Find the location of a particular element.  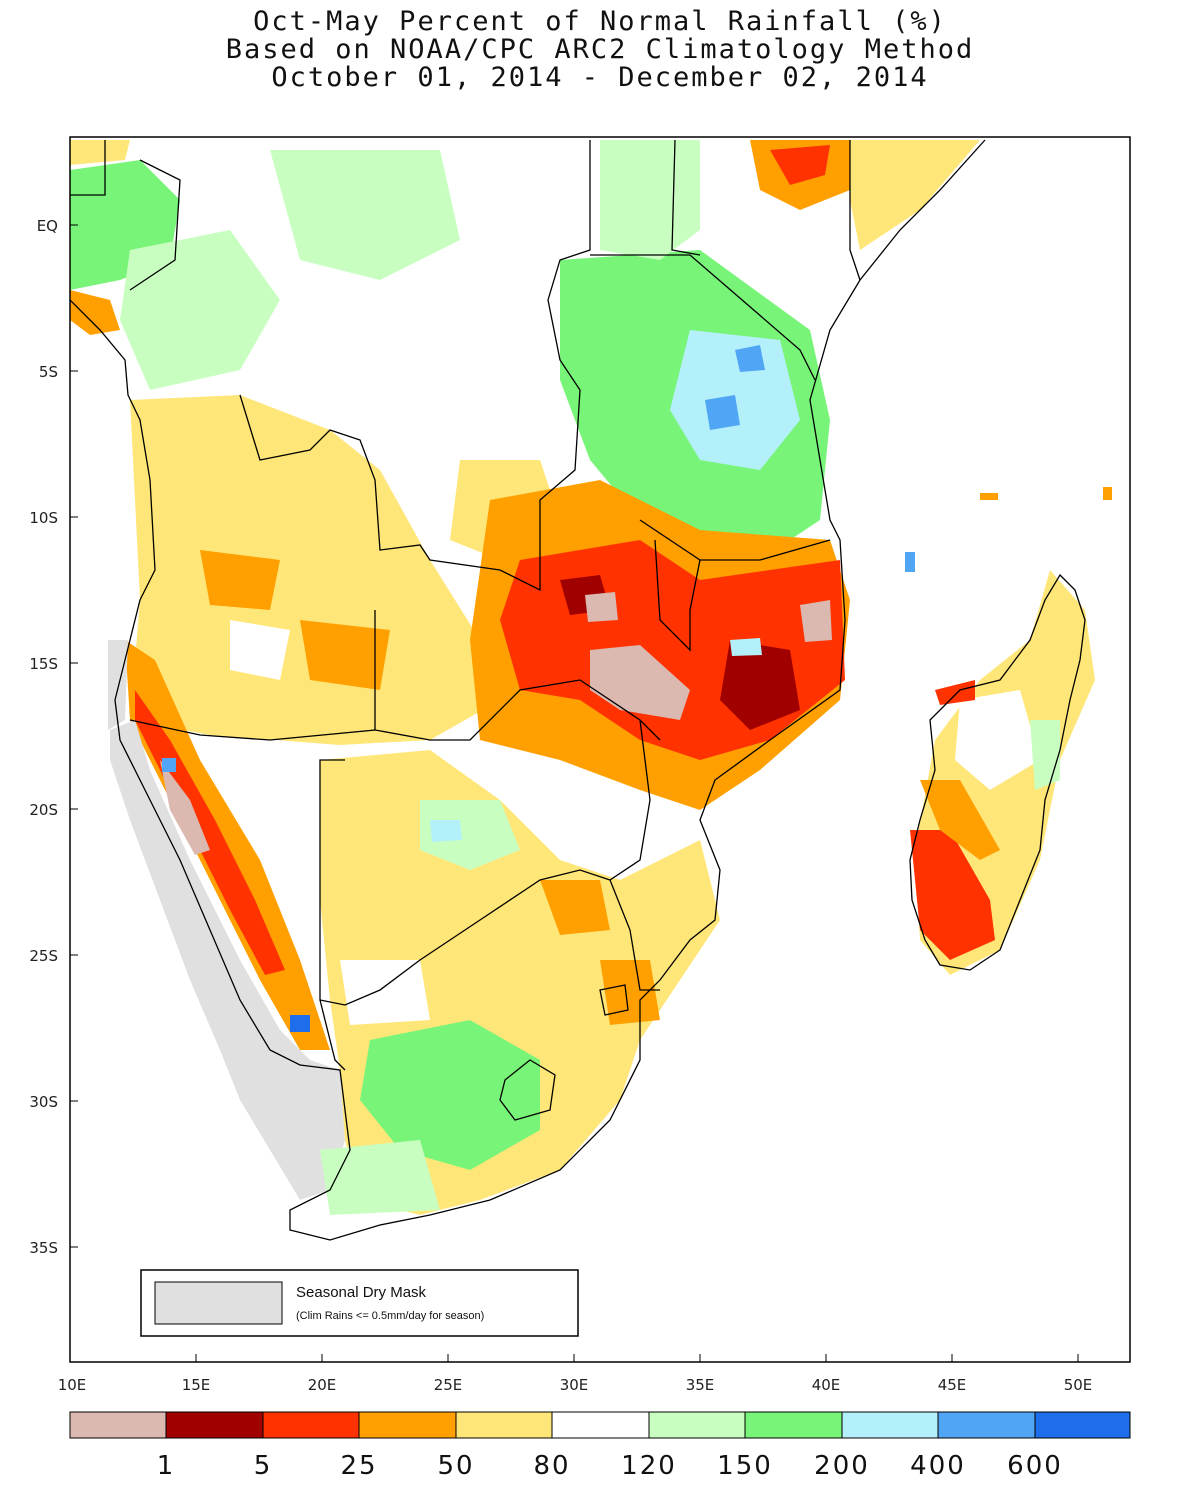

rain-zone-namibia-blue-spot is located at coordinates (300, 1023).